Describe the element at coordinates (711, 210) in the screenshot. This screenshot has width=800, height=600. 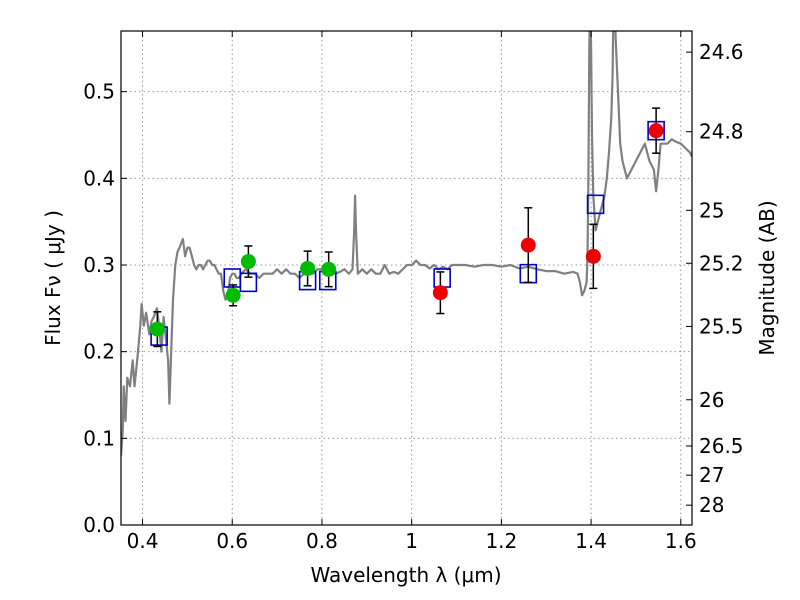
I see `right-tick-label: 25` at that location.